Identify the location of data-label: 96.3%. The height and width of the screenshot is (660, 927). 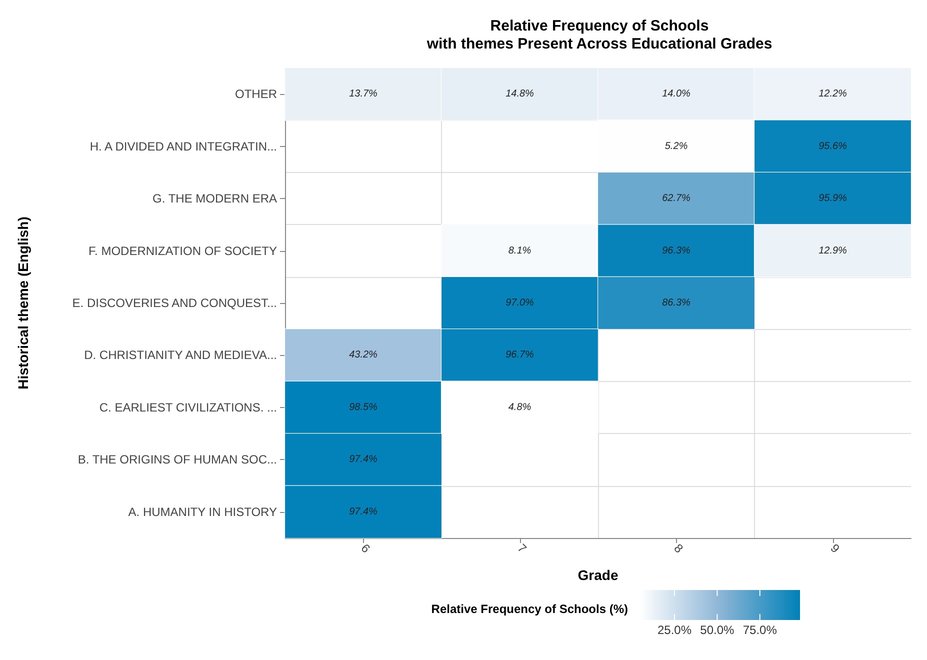
(676, 250).